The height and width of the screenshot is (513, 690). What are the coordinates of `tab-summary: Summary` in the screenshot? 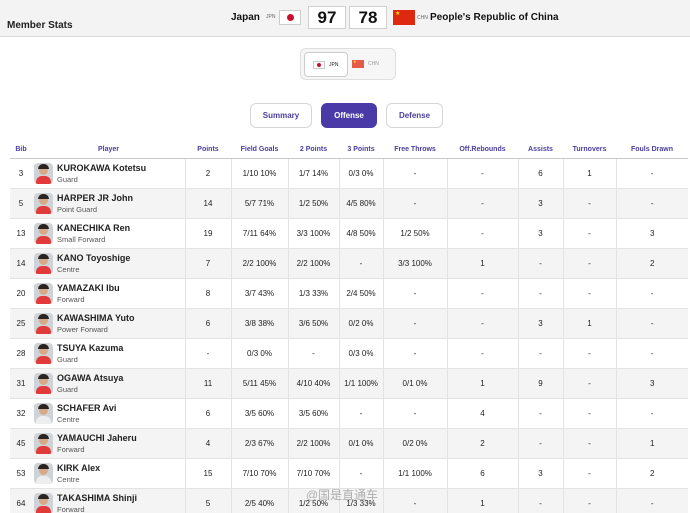 It's located at (281, 115).